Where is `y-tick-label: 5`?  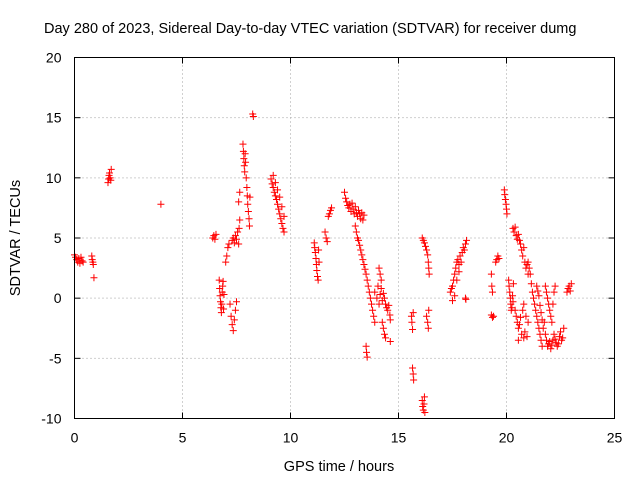
y-tick-label: 5 is located at coordinates (58, 238).